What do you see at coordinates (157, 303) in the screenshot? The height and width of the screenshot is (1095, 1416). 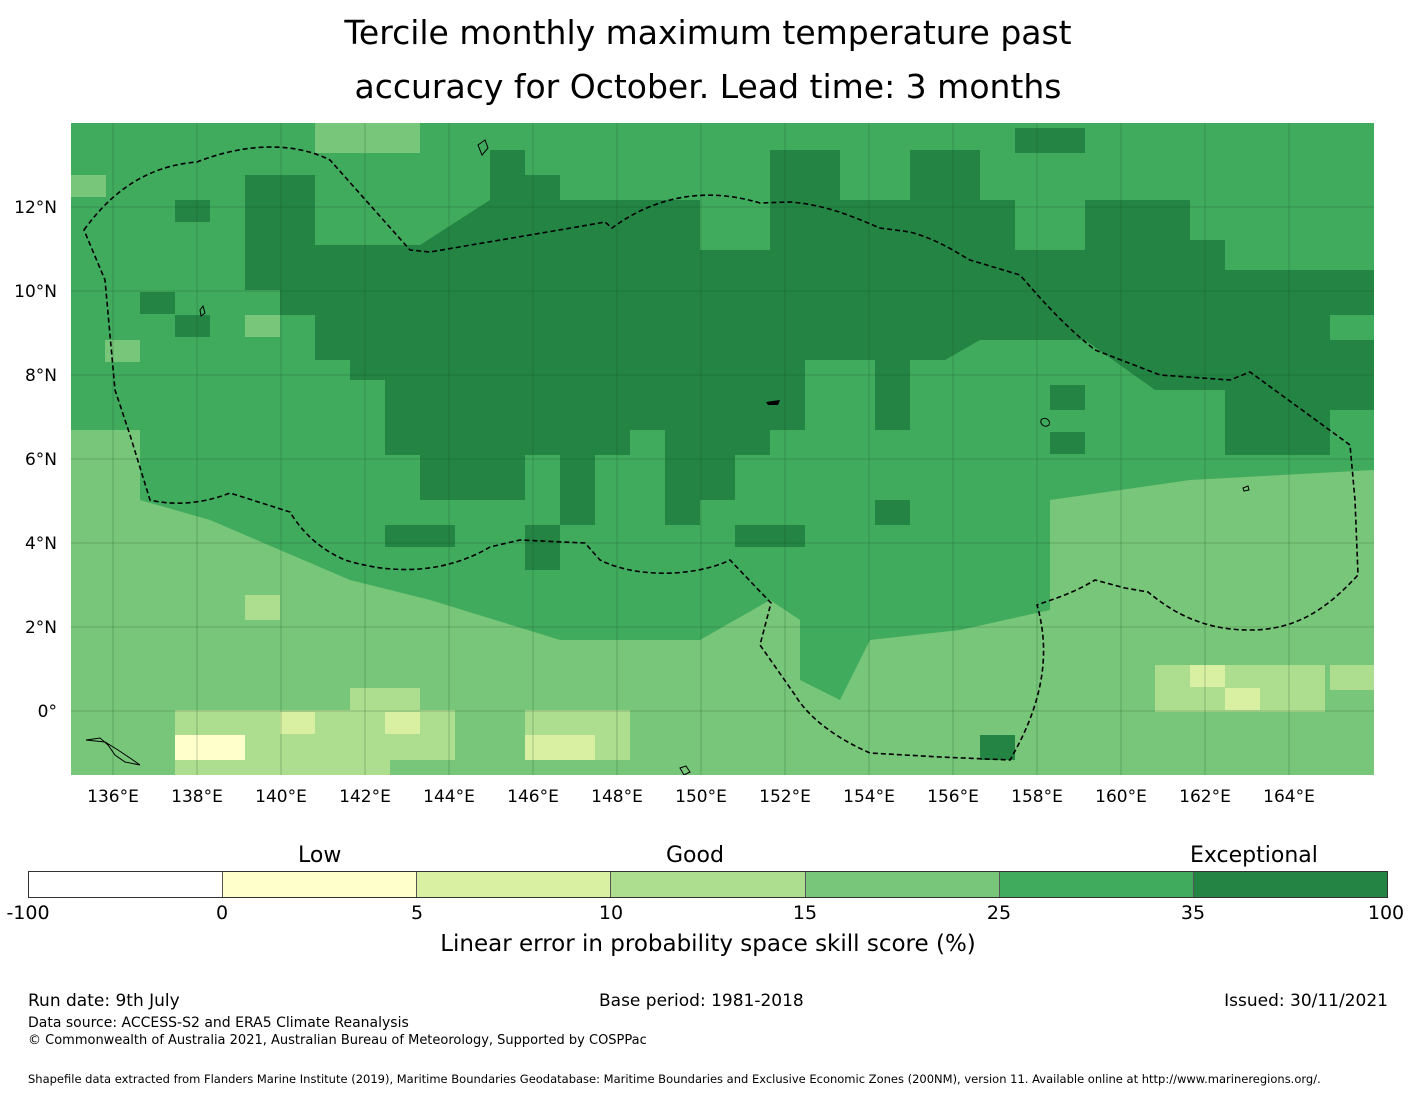 I see `dark-patch-b` at bounding box center [157, 303].